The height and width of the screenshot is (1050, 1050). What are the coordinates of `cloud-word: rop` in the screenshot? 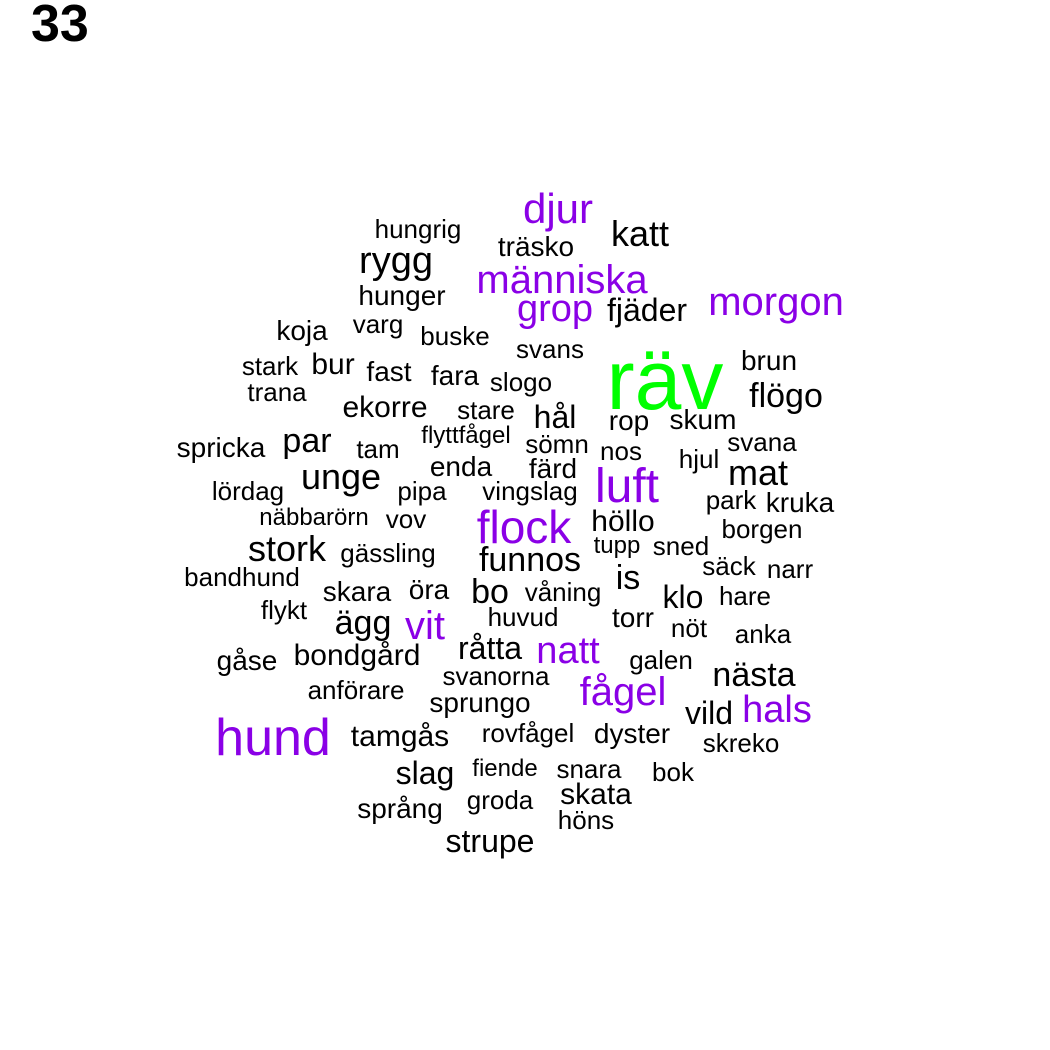 It's located at (629, 420).